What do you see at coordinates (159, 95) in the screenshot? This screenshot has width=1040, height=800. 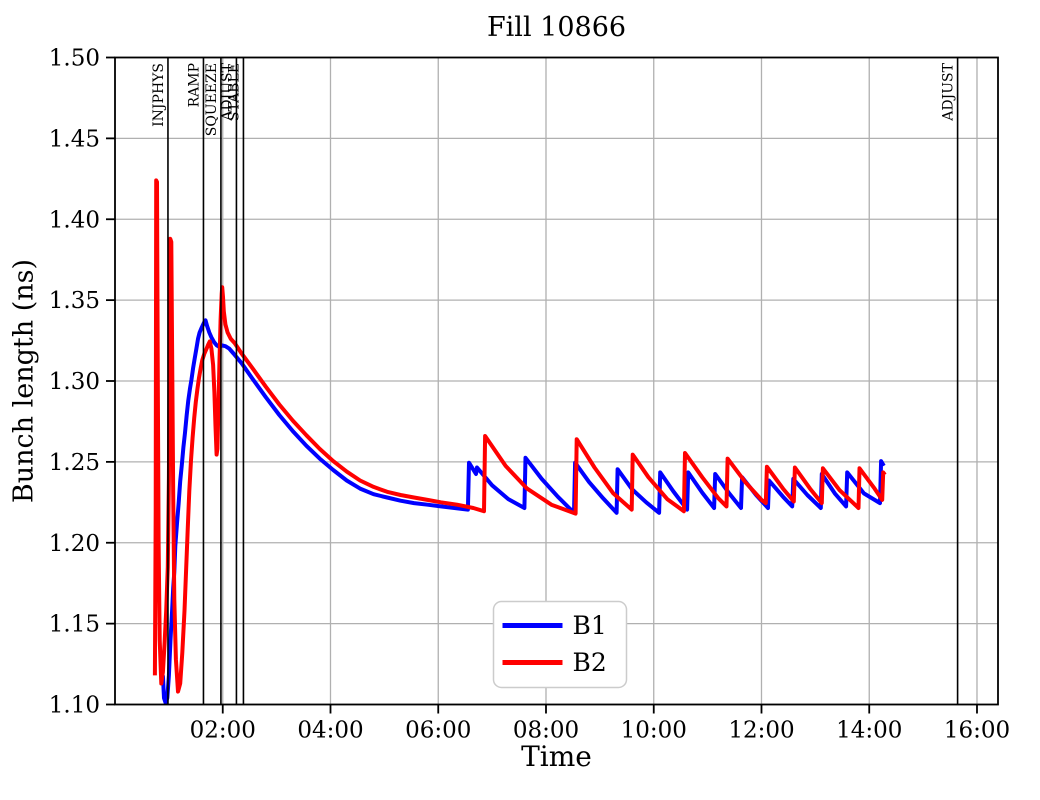 I see `beam-mode-label: INJPHYS` at bounding box center [159, 95].